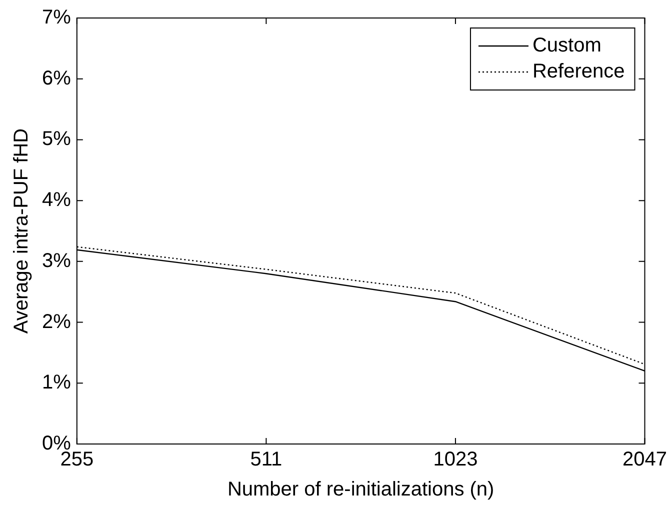 The height and width of the screenshot is (508, 671). I want to click on y-tick-label: 6%, so click(57, 78).